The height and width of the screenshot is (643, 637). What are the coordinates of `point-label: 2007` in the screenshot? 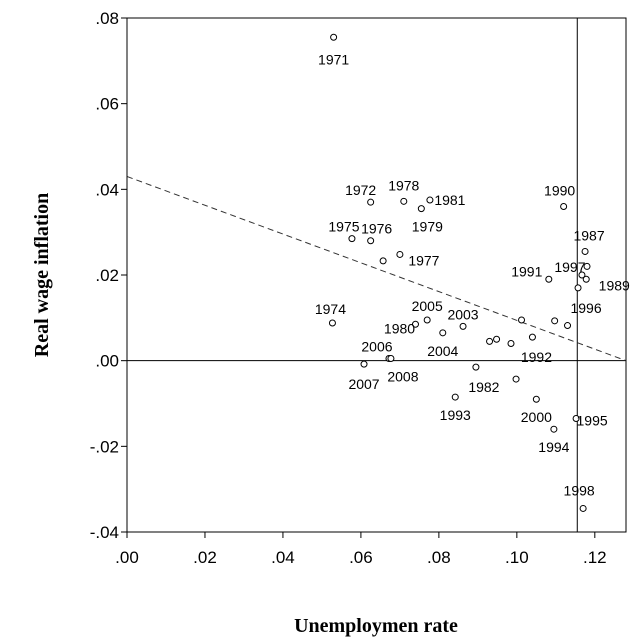 It's located at (363, 384).